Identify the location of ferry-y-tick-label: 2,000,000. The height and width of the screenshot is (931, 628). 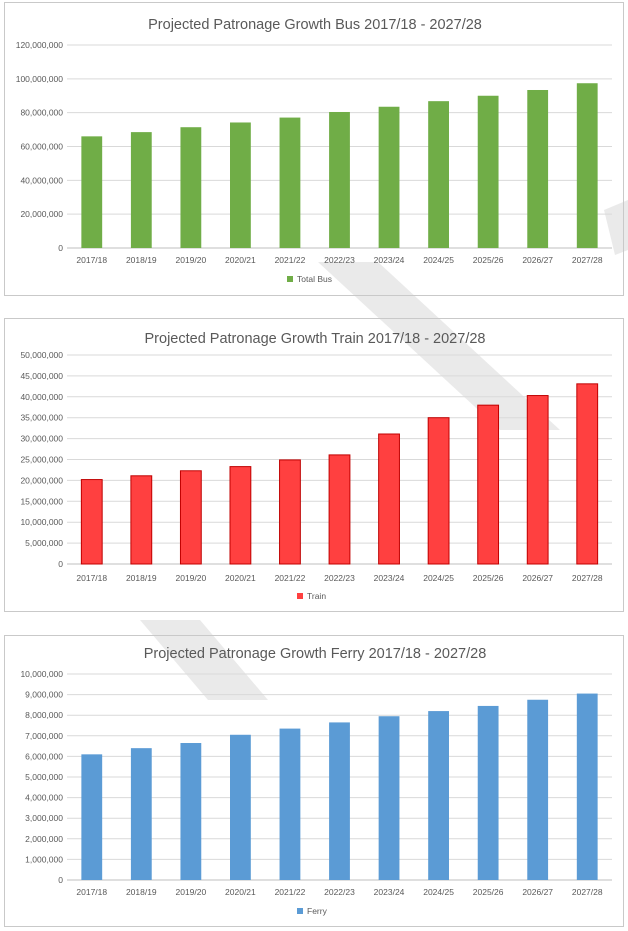
(44, 839).